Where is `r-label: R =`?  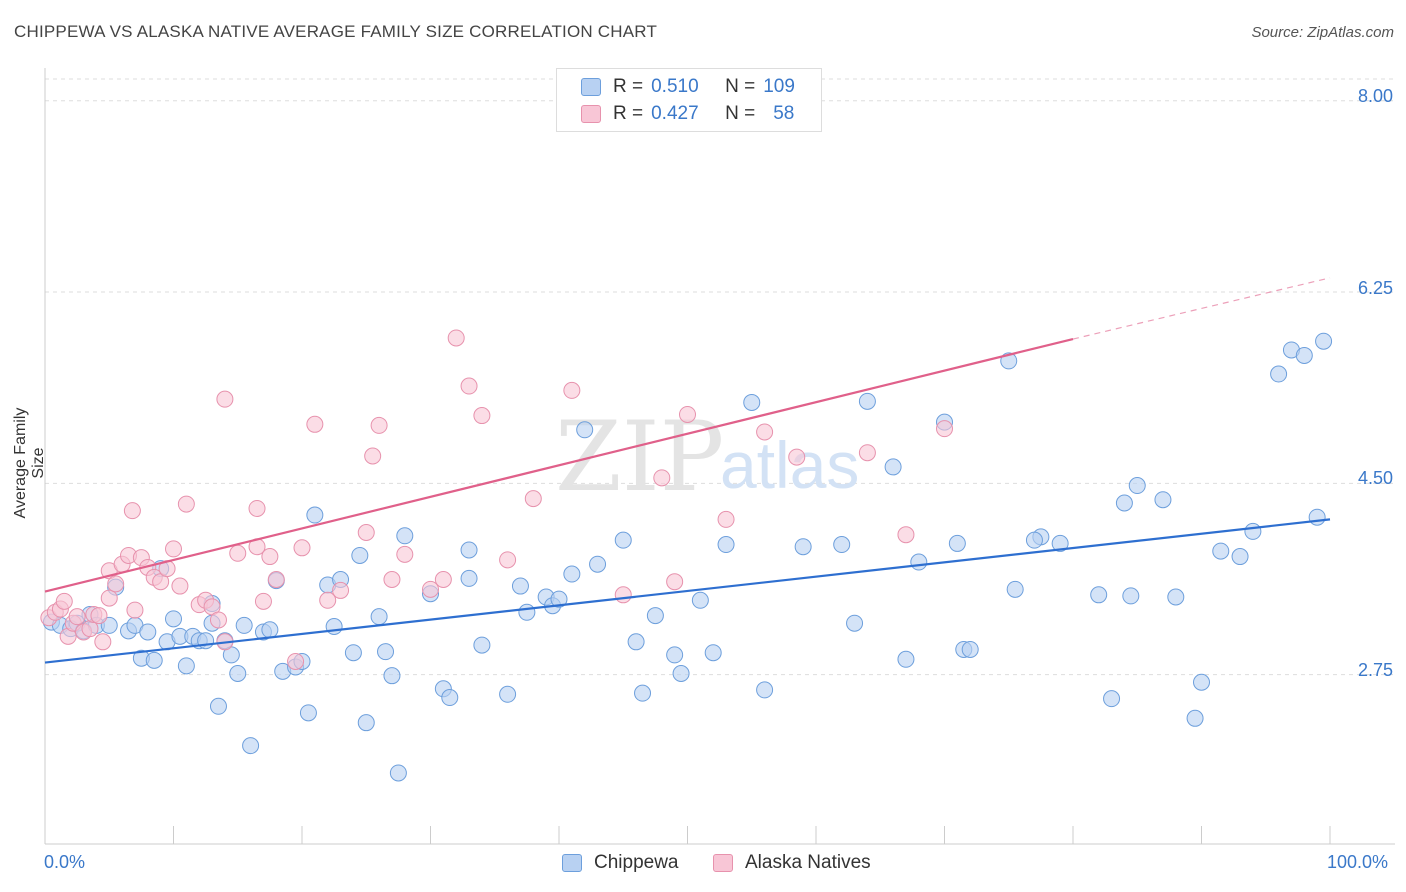
r-label: R = is located at coordinates (628, 86).